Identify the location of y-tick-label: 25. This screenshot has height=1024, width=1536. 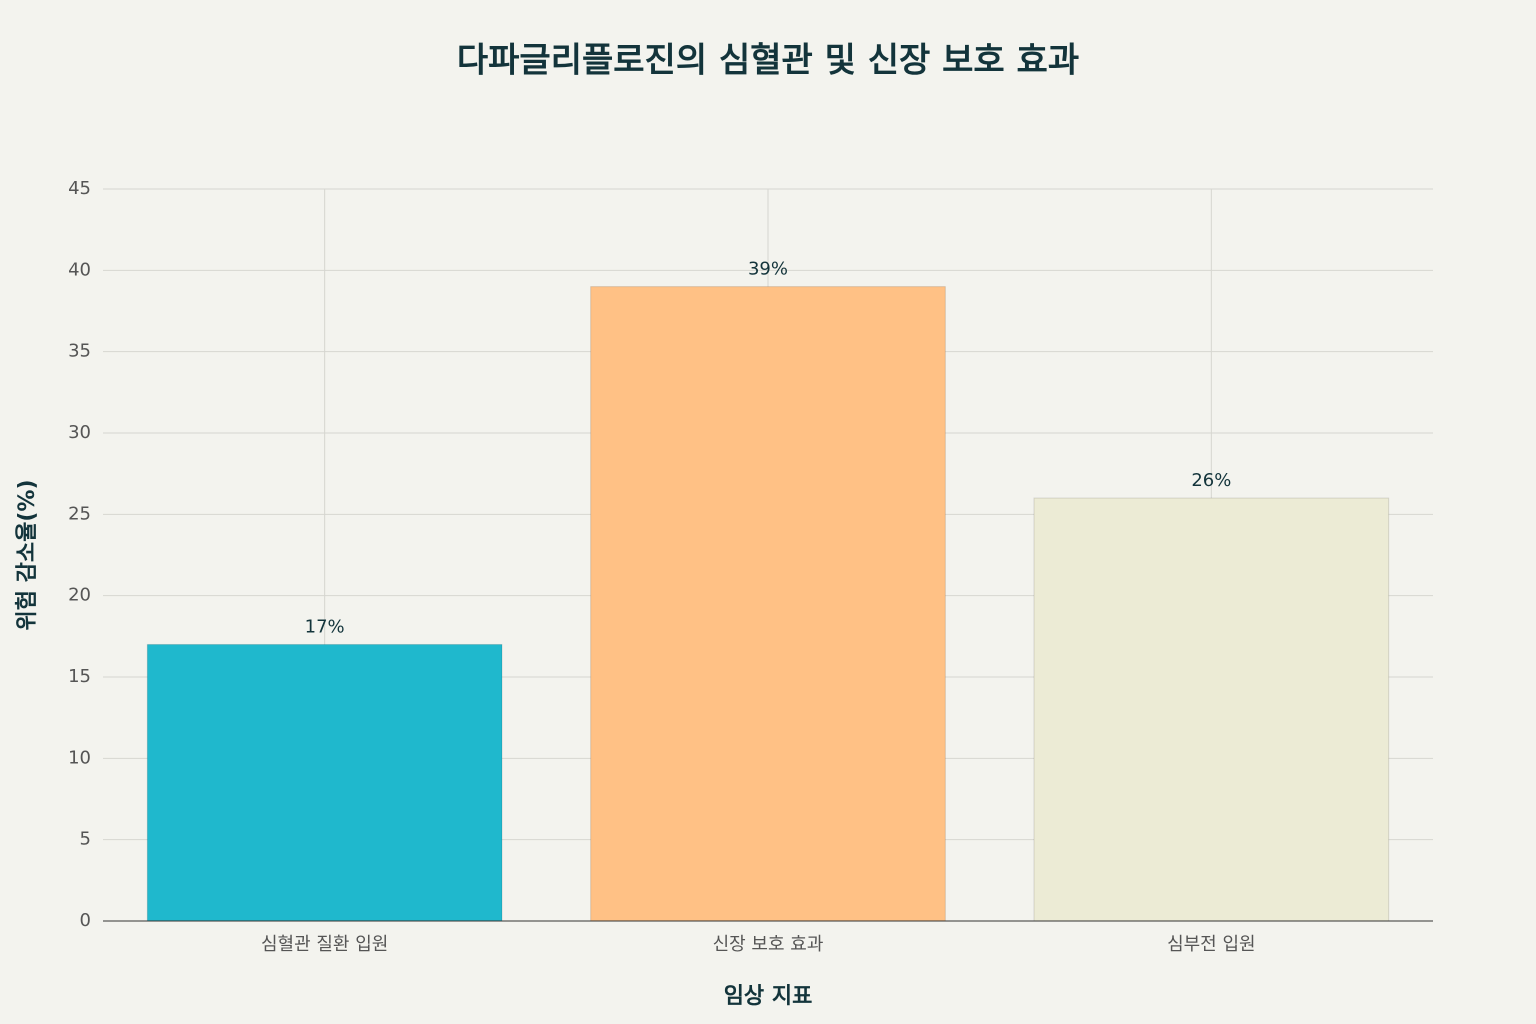
(79, 513).